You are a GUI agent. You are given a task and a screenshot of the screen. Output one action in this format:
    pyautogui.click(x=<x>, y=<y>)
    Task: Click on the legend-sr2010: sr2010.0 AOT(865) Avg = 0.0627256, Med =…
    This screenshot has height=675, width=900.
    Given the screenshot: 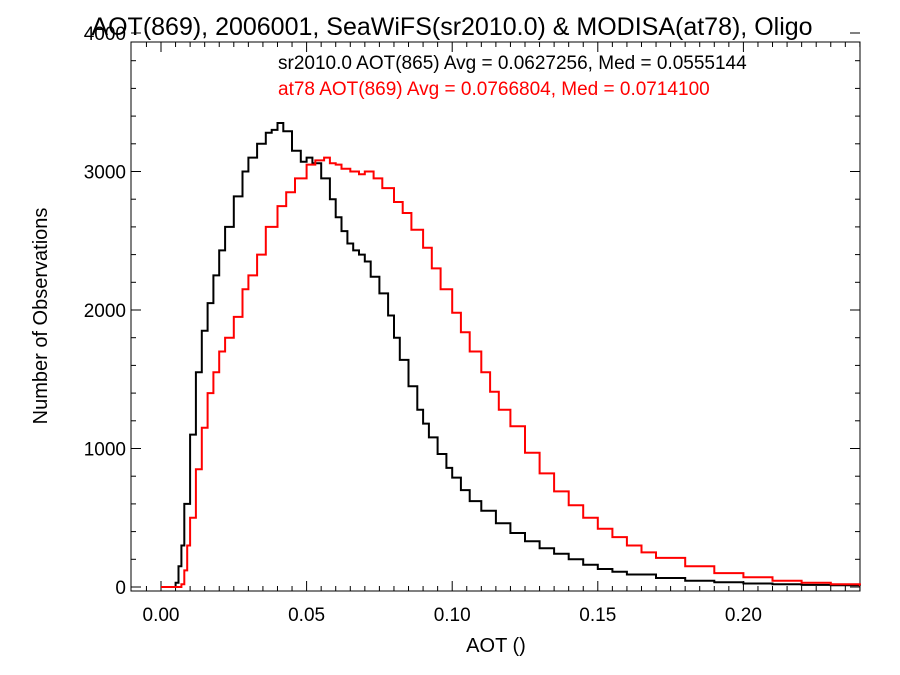 What is the action you would take?
    pyautogui.click(x=512, y=63)
    